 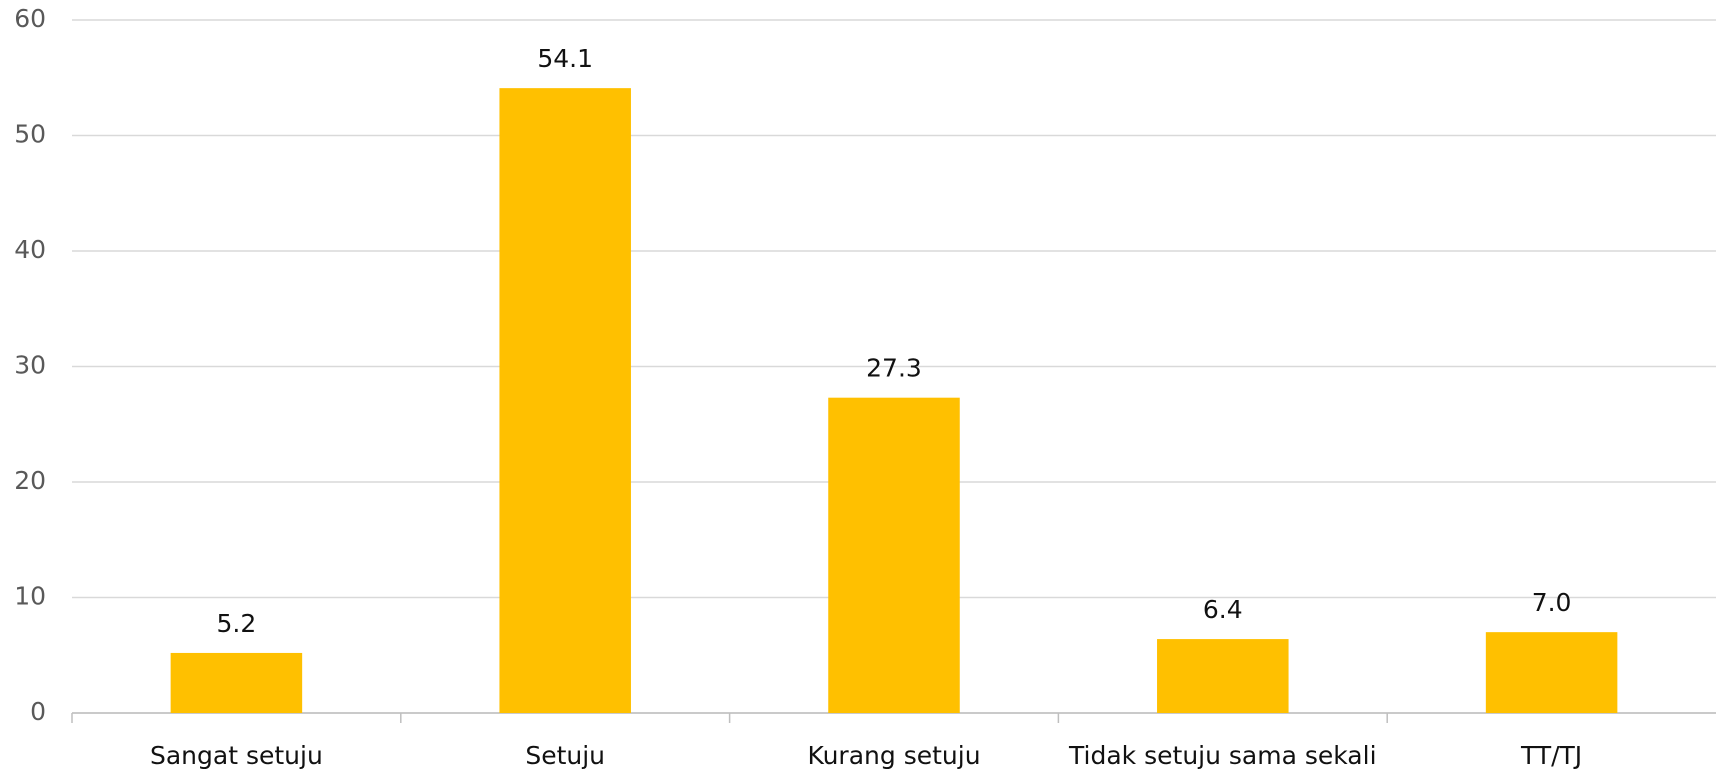 I want to click on x-tick-label: TT/TJ, so click(x=1551, y=755).